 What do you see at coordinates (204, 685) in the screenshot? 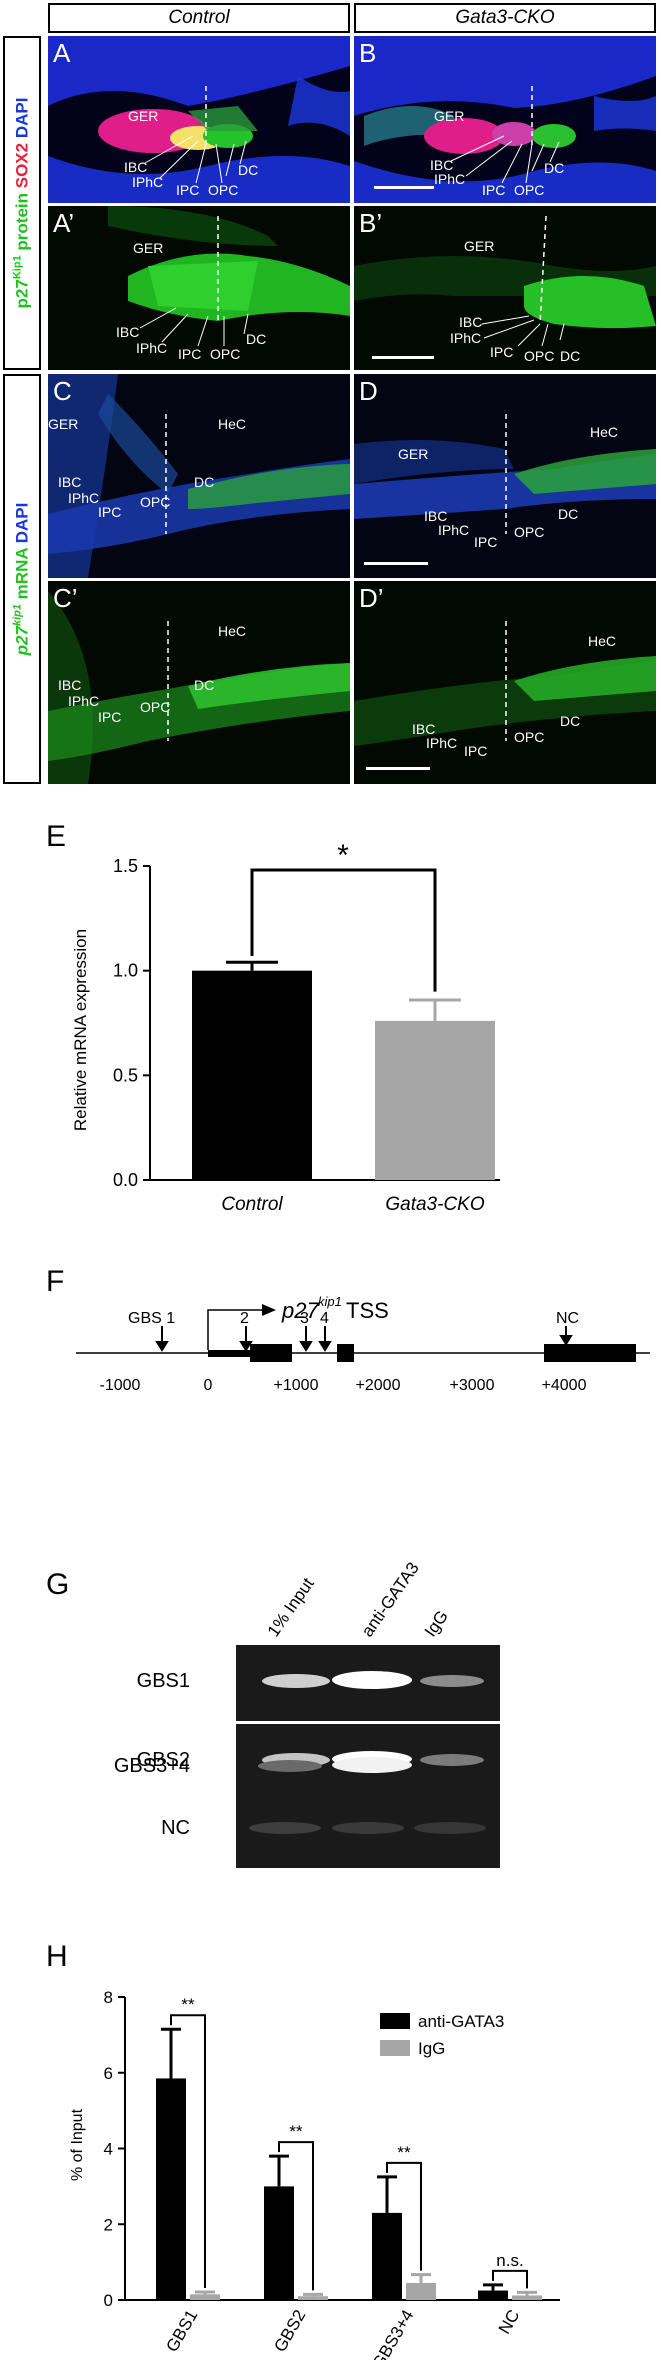
I see `label-dc-c2: DC` at bounding box center [204, 685].